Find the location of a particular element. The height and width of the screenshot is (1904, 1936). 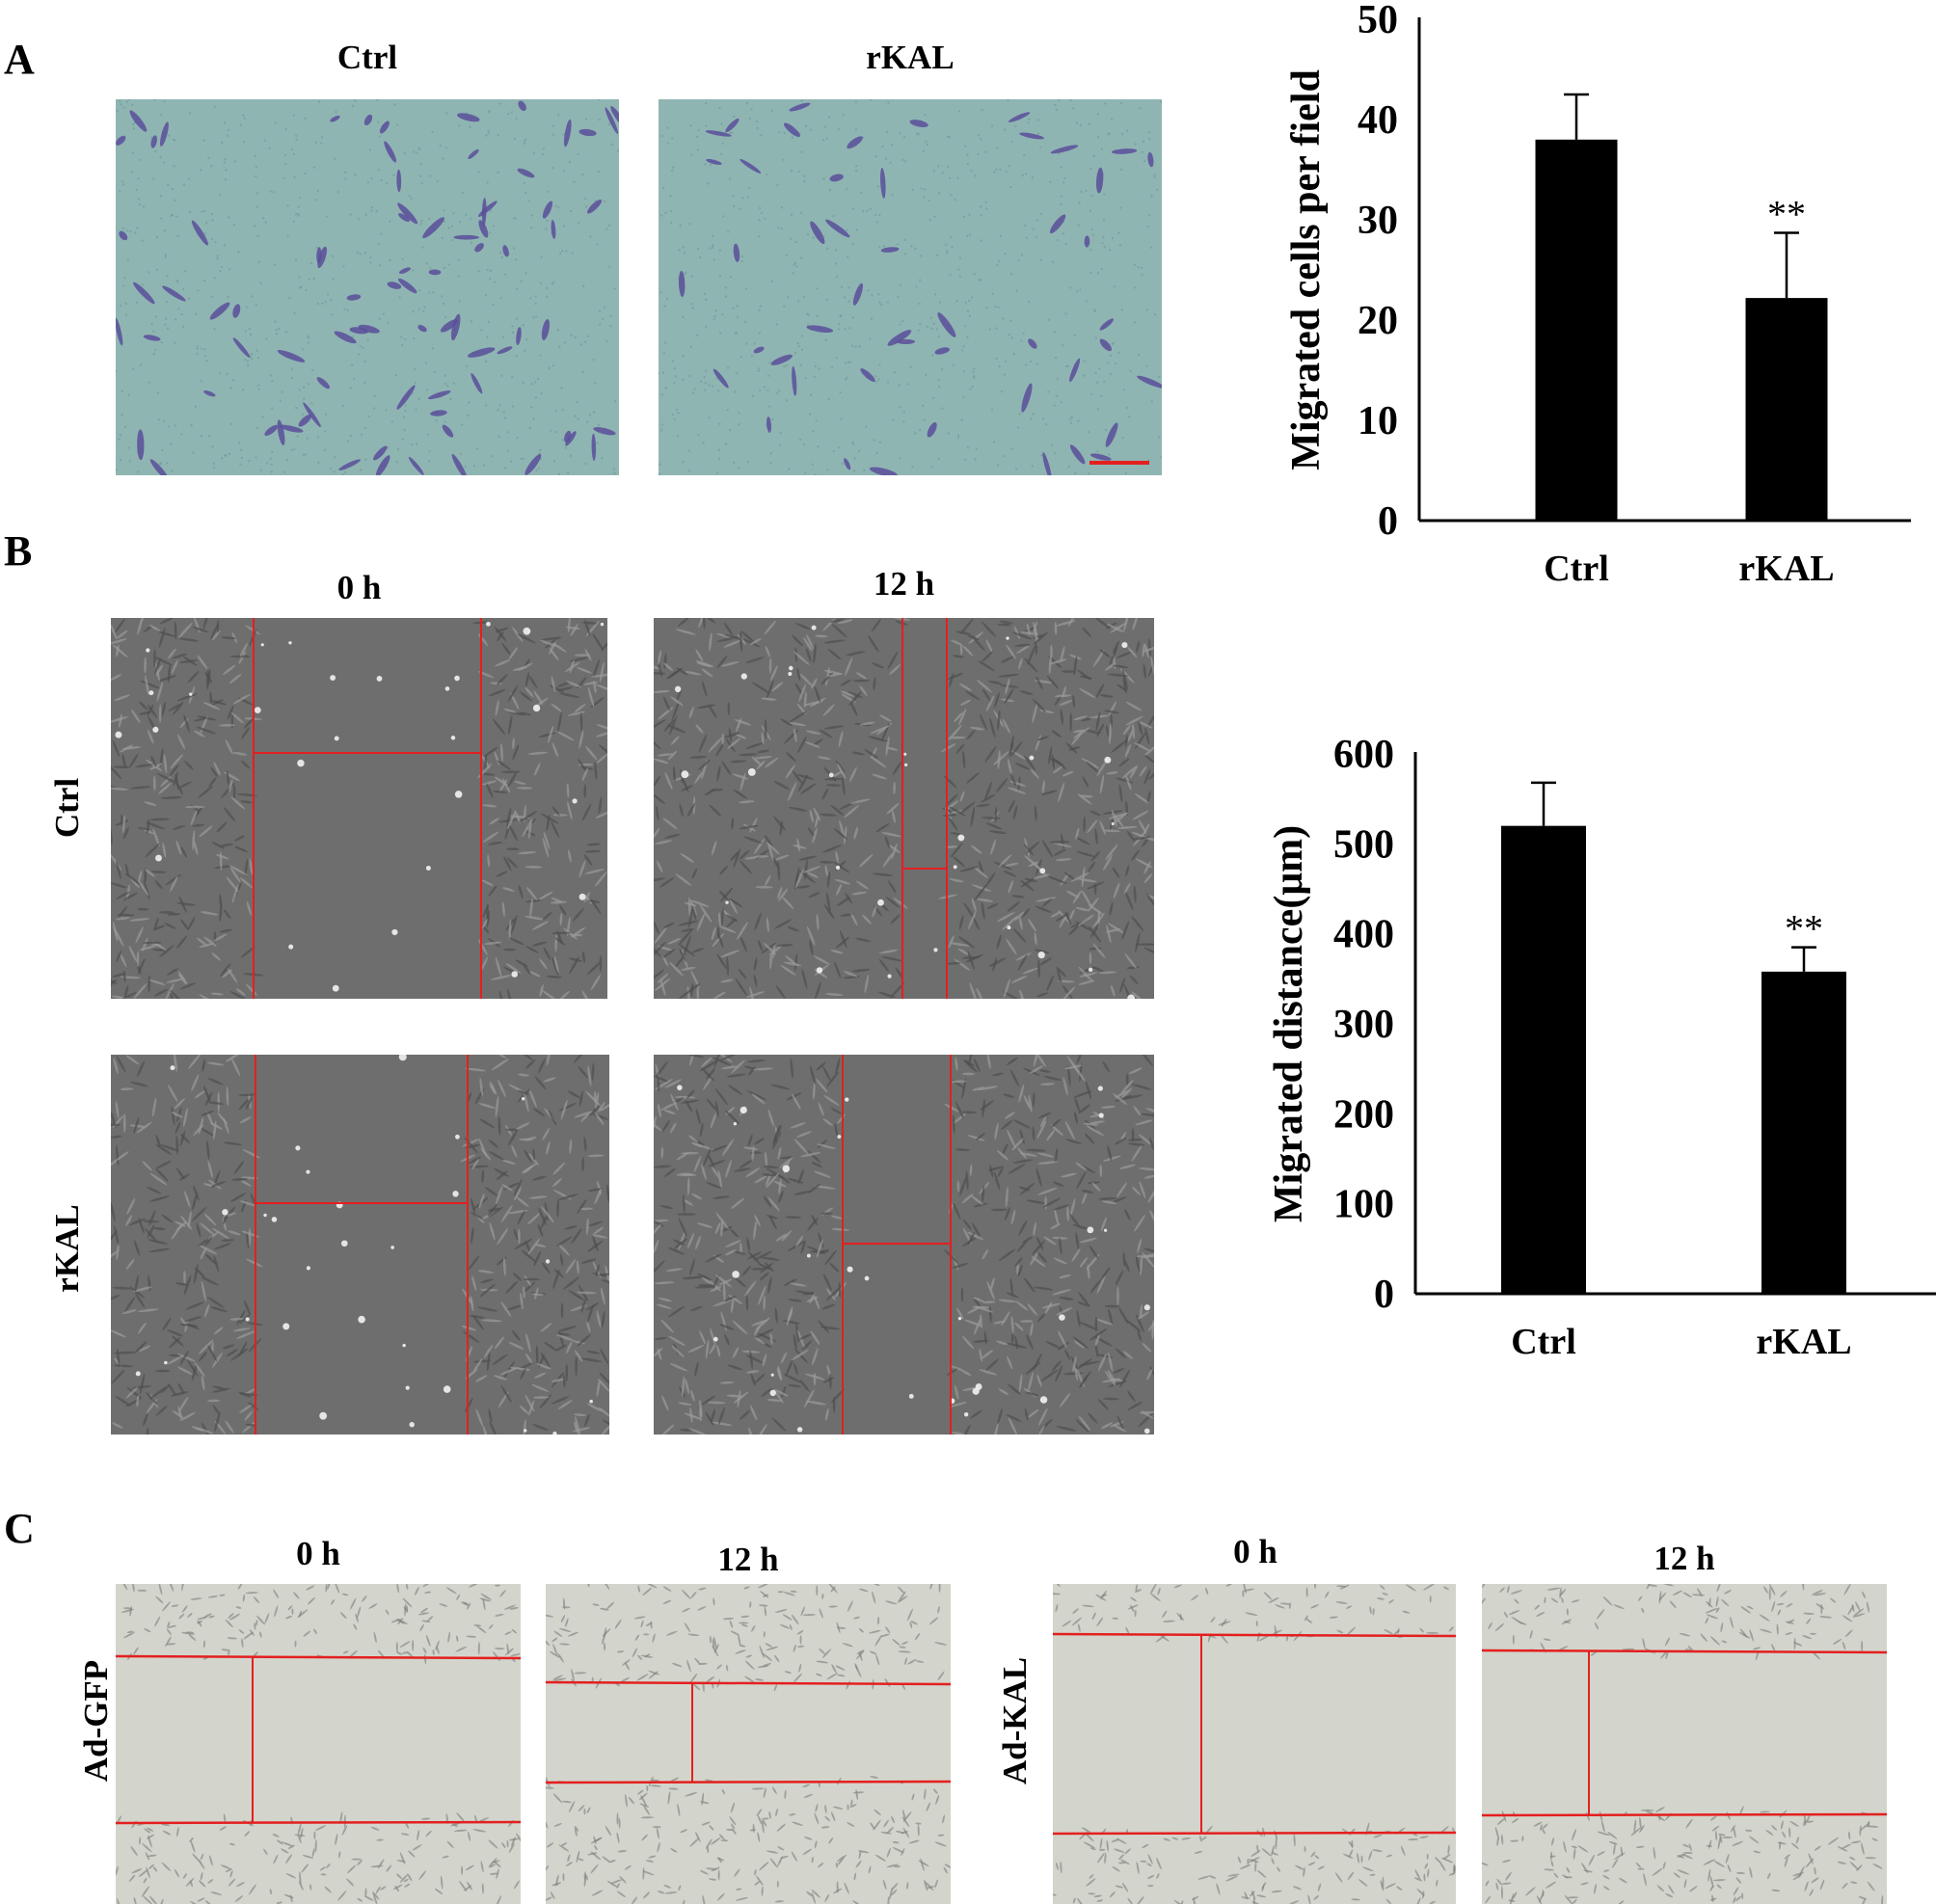

y-tick-label: 400 is located at coordinates (1363, 935).